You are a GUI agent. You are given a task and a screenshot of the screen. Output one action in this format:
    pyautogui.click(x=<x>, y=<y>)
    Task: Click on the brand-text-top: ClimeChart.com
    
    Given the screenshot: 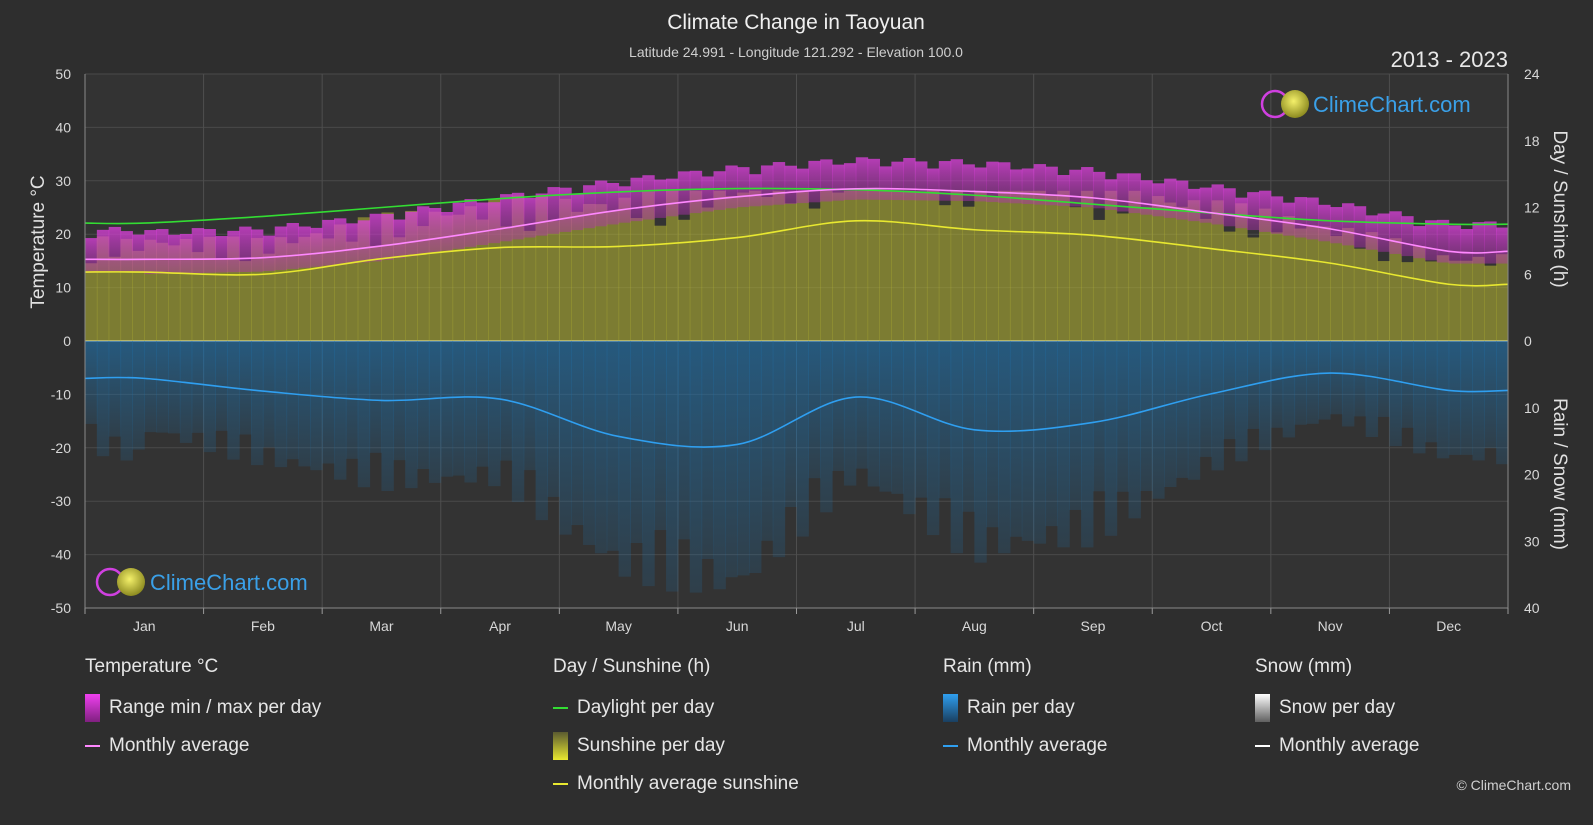 What is the action you would take?
    pyautogui.click(x=1392, y=104)
    